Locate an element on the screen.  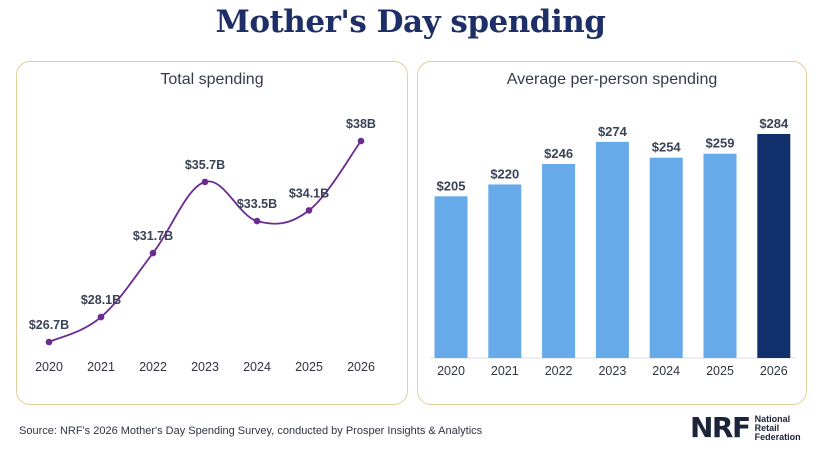
line-x-tick-2024: 2024 is located at coordinates (257, 367).